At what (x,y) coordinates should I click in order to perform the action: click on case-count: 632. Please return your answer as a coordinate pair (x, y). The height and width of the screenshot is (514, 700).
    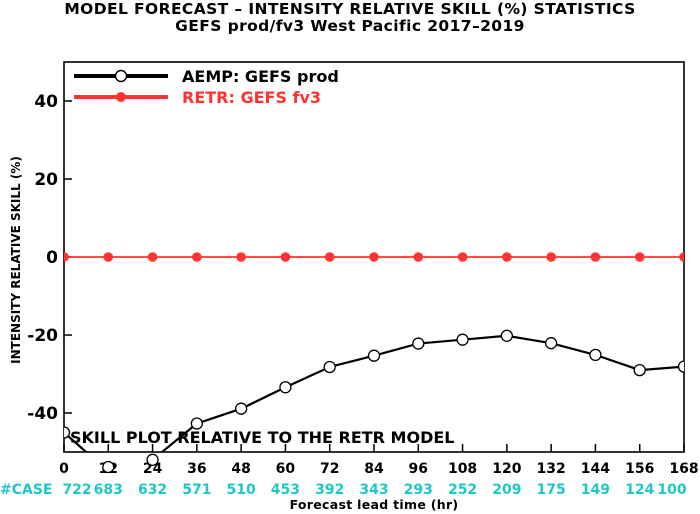
    Looking at the image, I should click on (152, 490).